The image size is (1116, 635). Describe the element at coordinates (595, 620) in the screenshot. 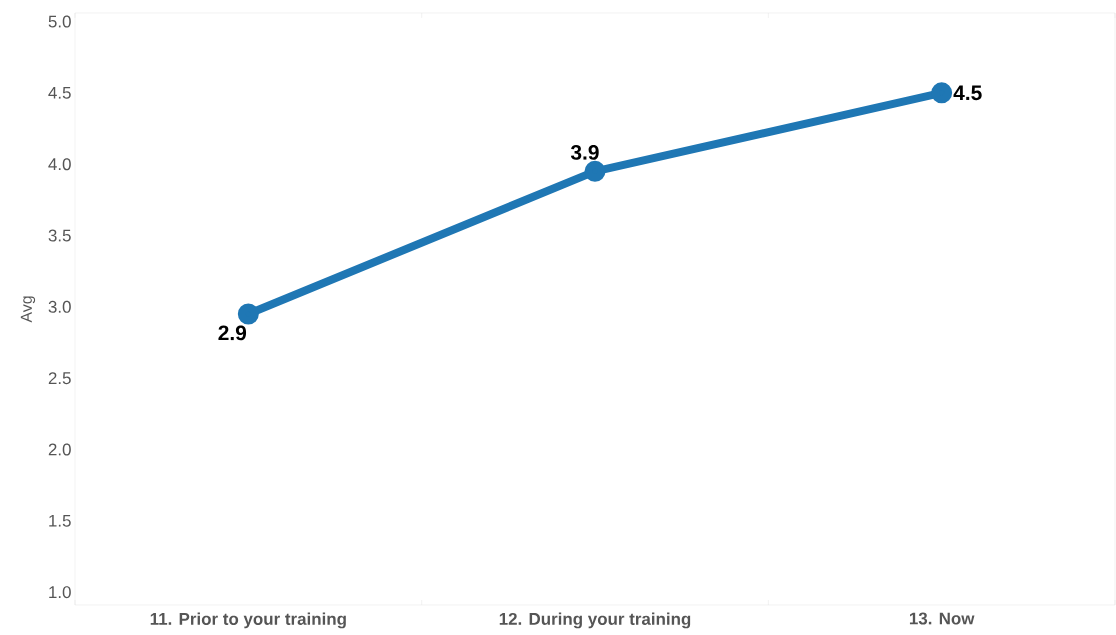

I see `x-tick-label: 12. During your training` at that location.